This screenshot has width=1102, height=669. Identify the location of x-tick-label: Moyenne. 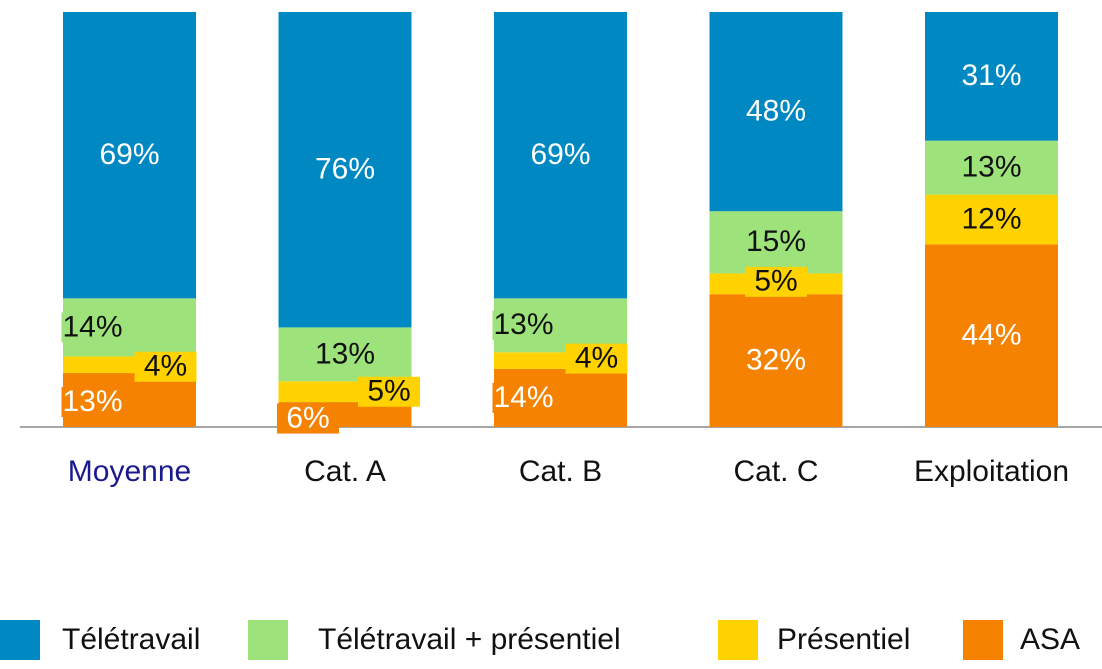
(129, 471).